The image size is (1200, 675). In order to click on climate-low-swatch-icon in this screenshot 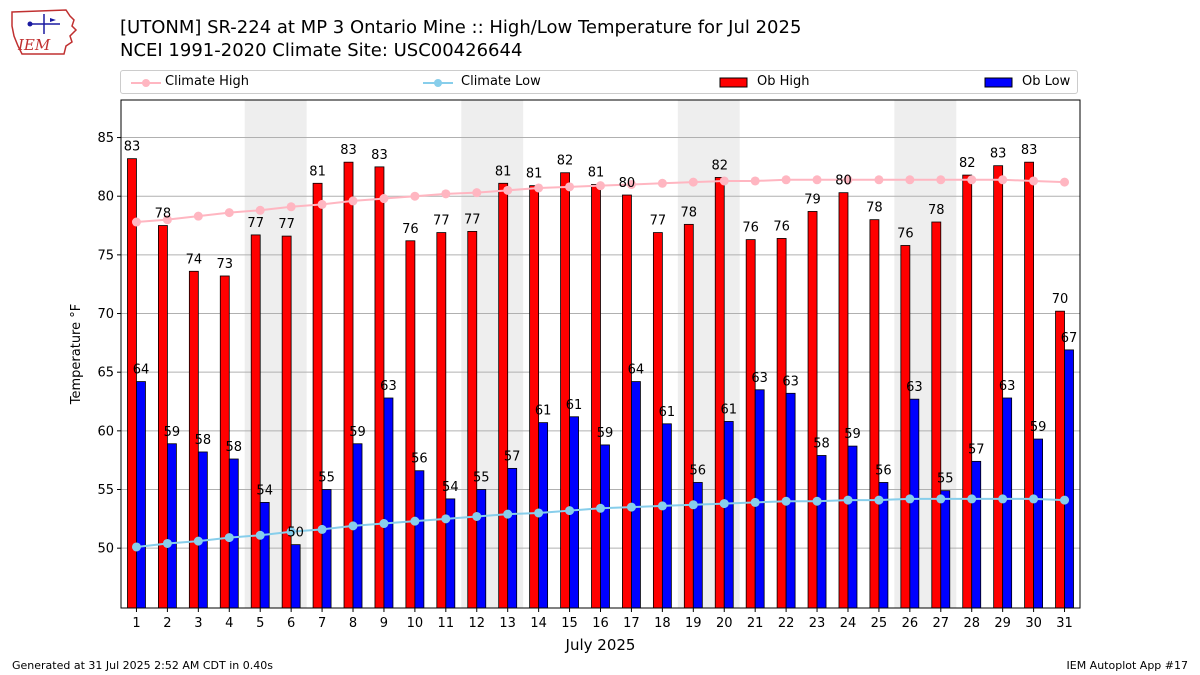, I will do `click(438, 83)`.